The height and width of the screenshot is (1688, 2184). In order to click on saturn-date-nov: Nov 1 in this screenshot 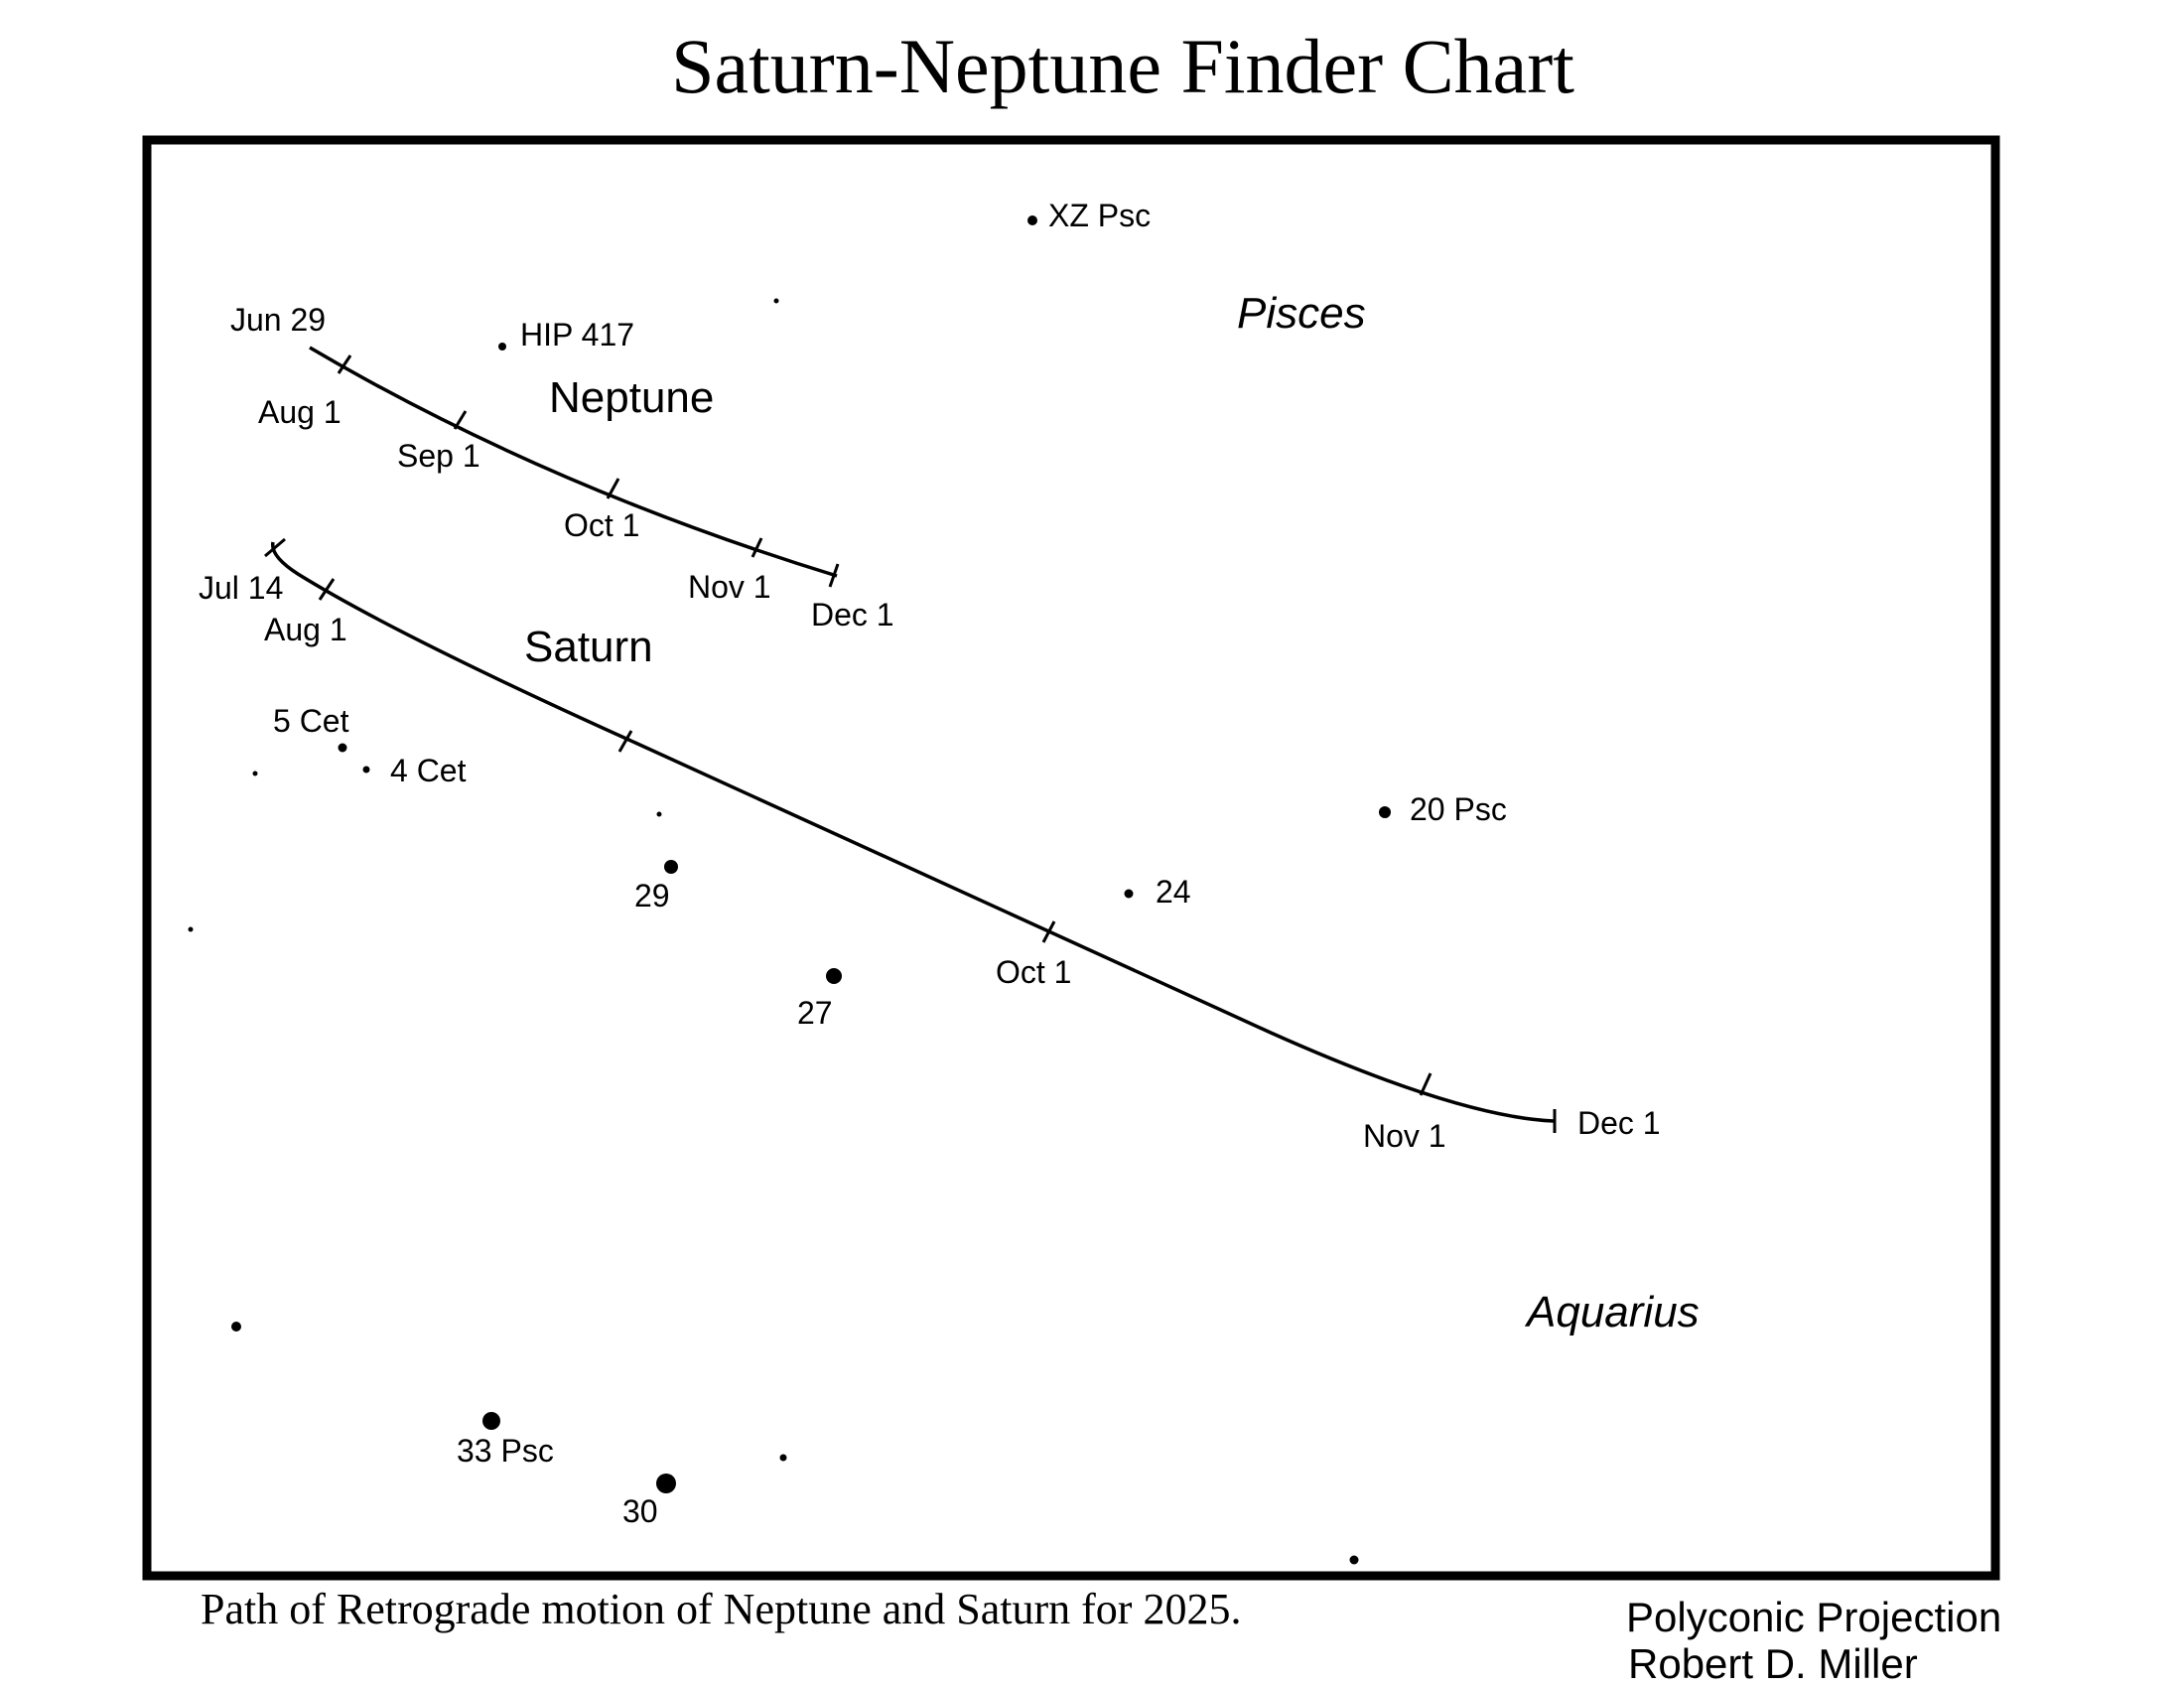, I will do `click(1404, 1136)`.